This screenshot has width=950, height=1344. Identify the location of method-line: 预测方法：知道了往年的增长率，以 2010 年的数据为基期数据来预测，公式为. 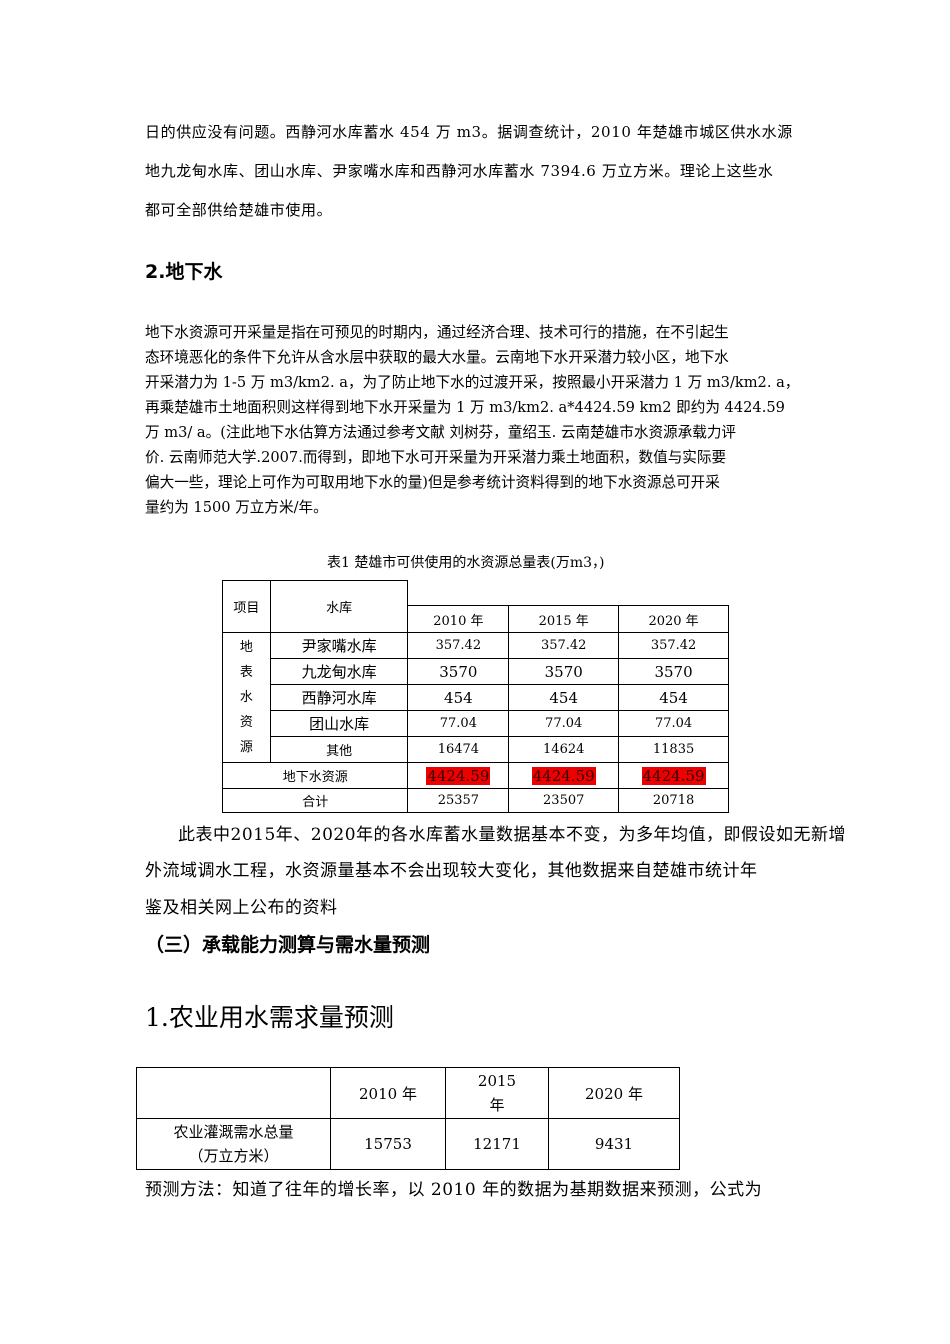
(454, 1190).